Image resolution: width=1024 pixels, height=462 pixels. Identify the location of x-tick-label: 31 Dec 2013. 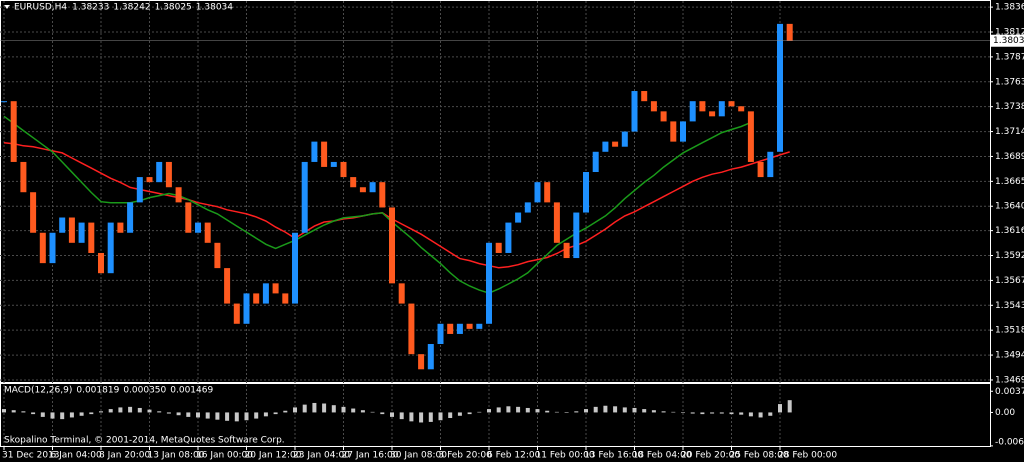
(31, 456).